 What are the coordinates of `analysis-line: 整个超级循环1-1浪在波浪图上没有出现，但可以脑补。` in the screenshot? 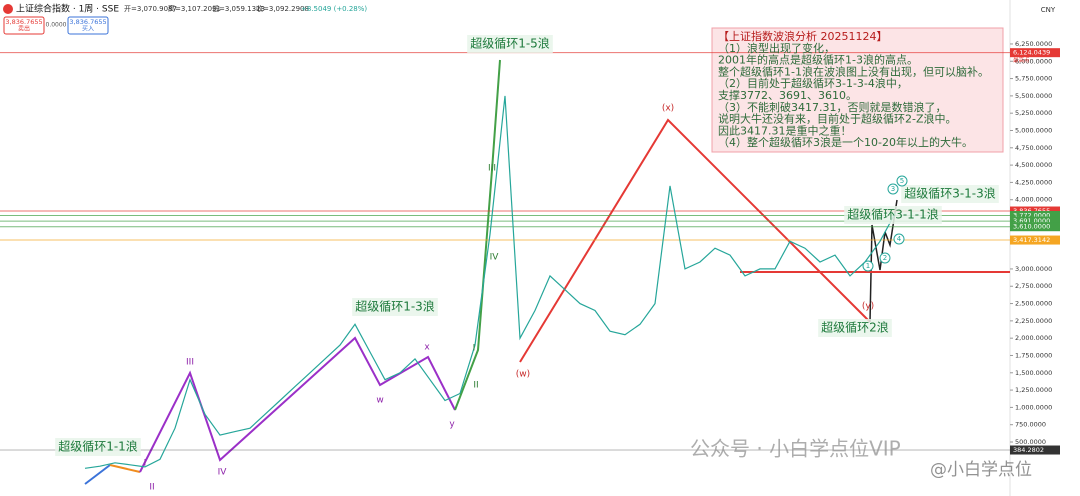 It's located at (853, 71).